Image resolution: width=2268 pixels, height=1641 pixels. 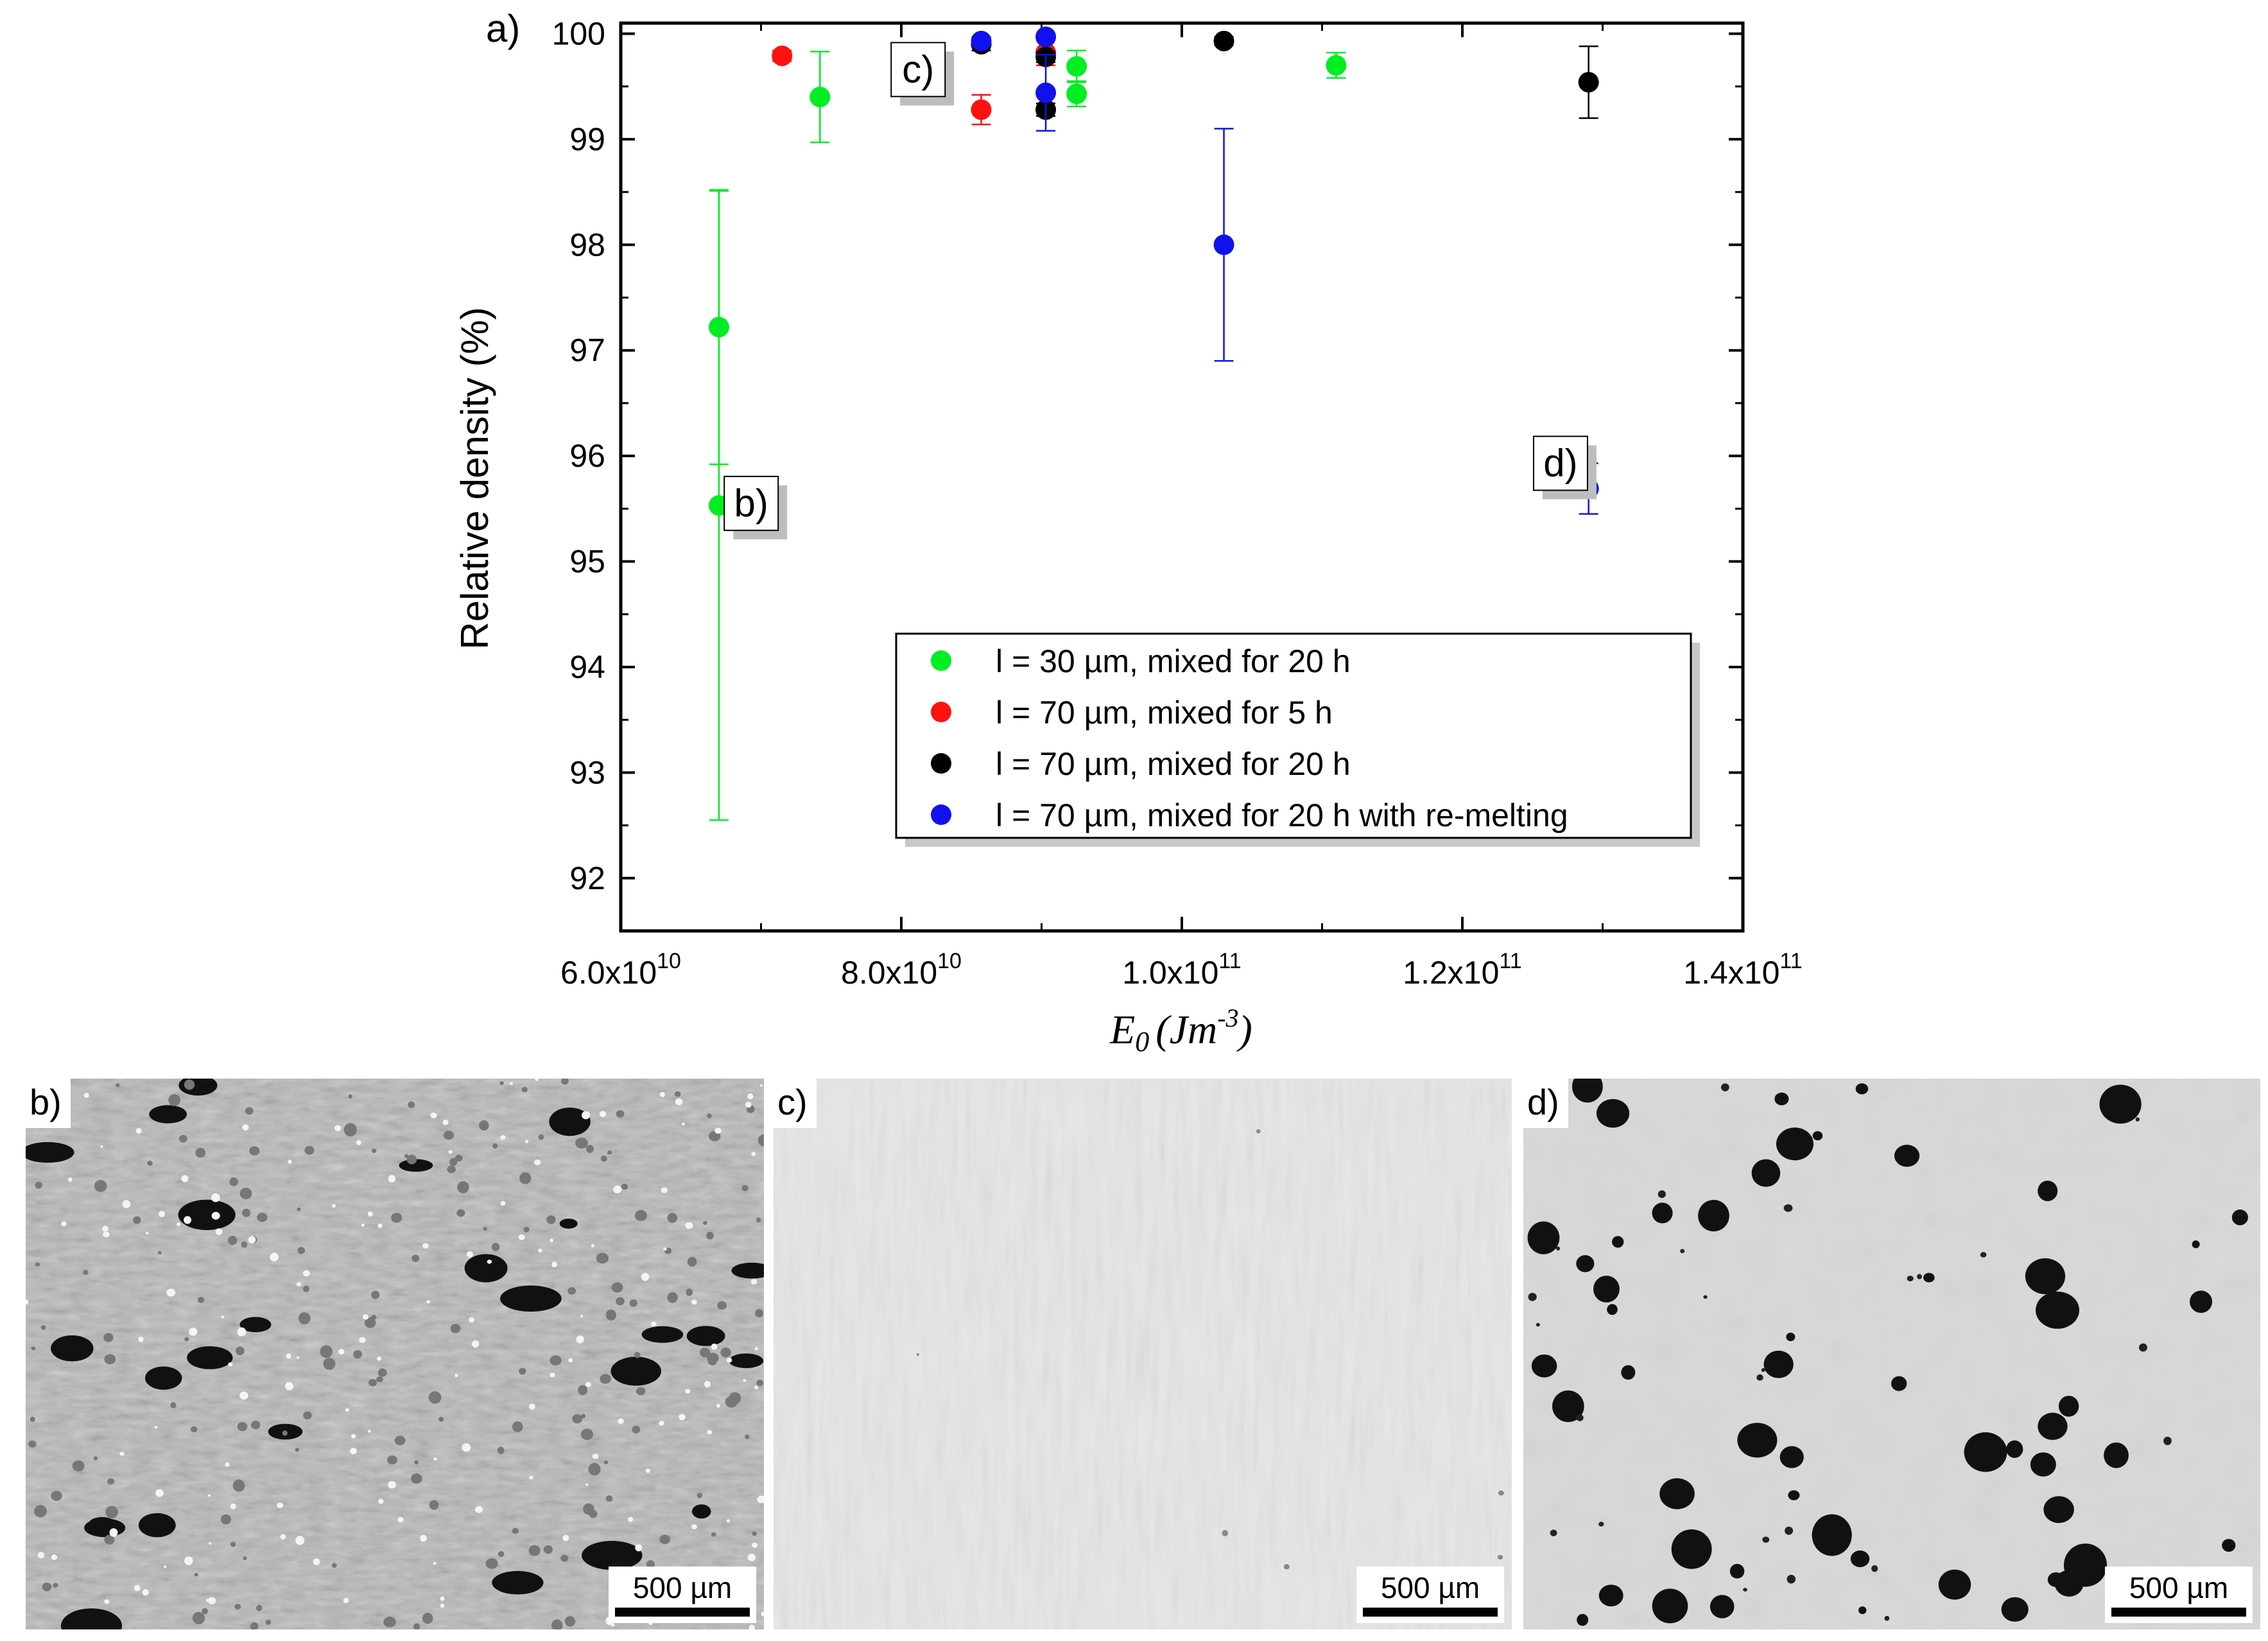 I want to click on legend-marker, so click(x=941, y=763).